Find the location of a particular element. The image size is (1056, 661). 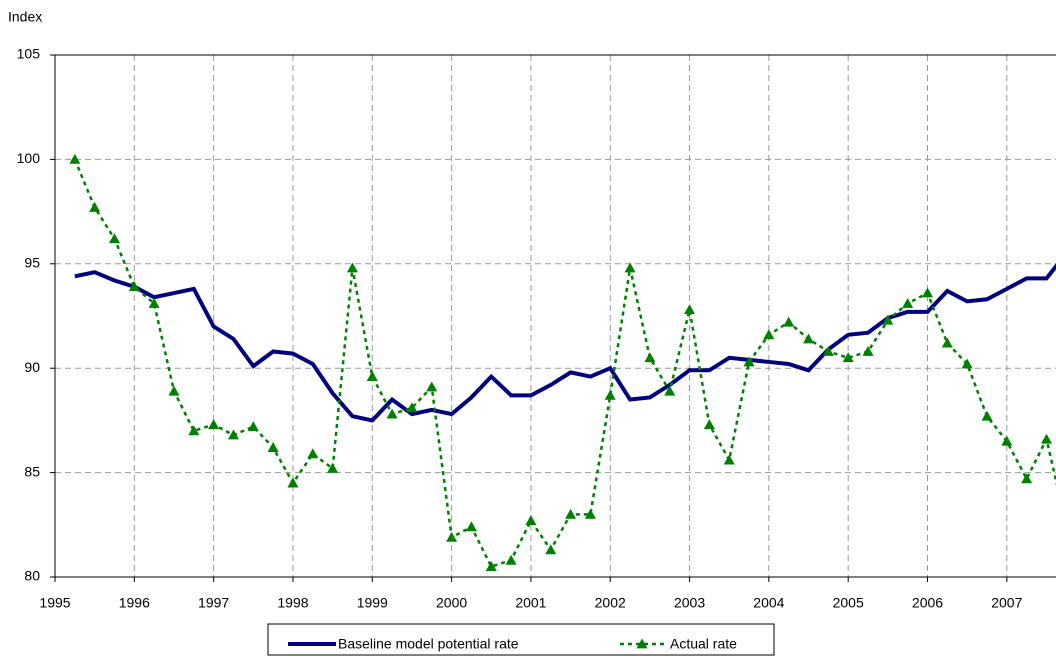

x-tick-label: 2001 is located at coordinates (530, 603).